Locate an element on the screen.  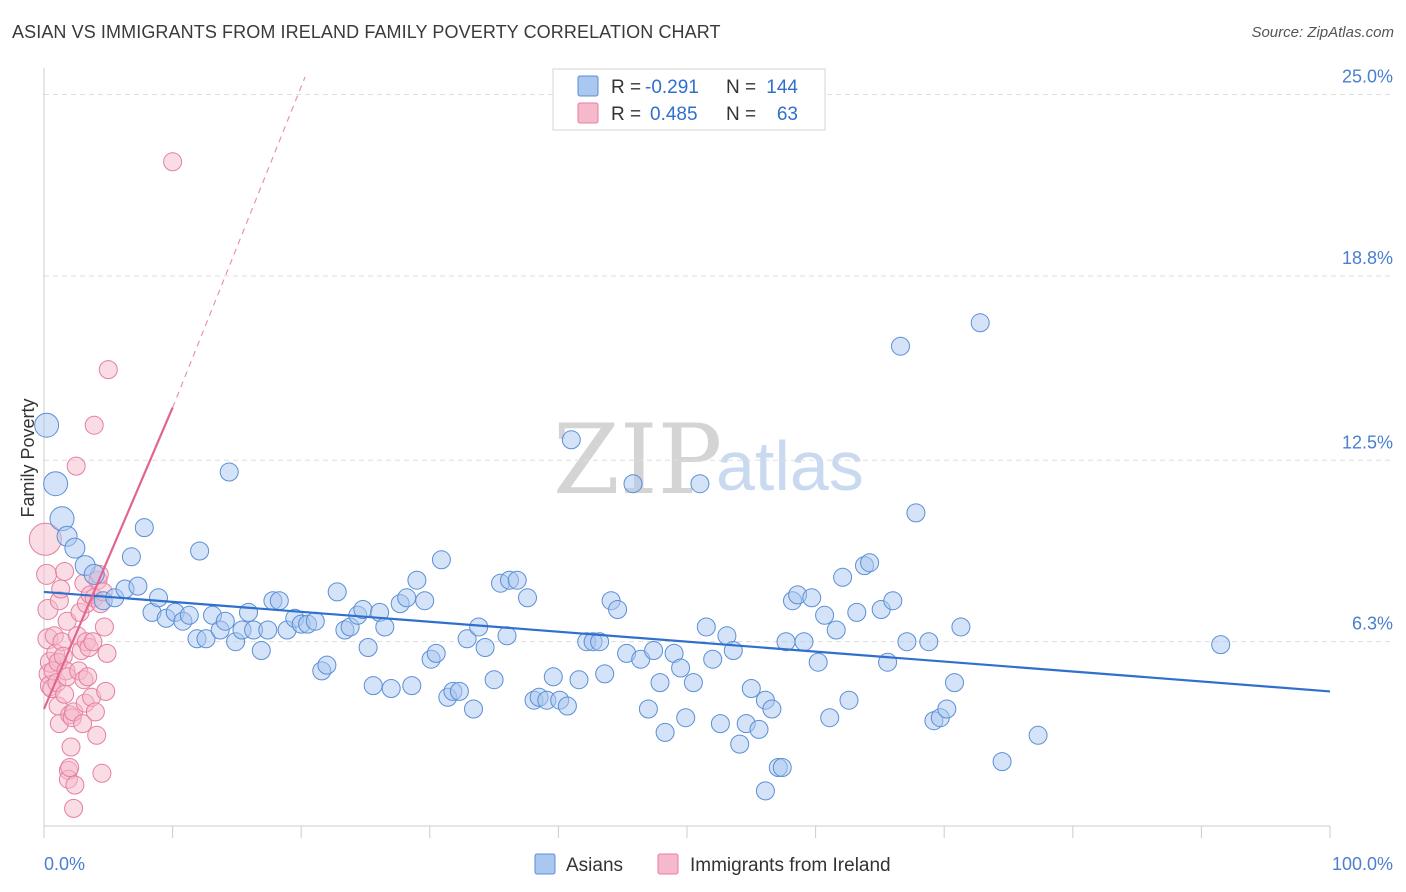
legend-r-label-asians: R = is located at coordinates (626, 87).